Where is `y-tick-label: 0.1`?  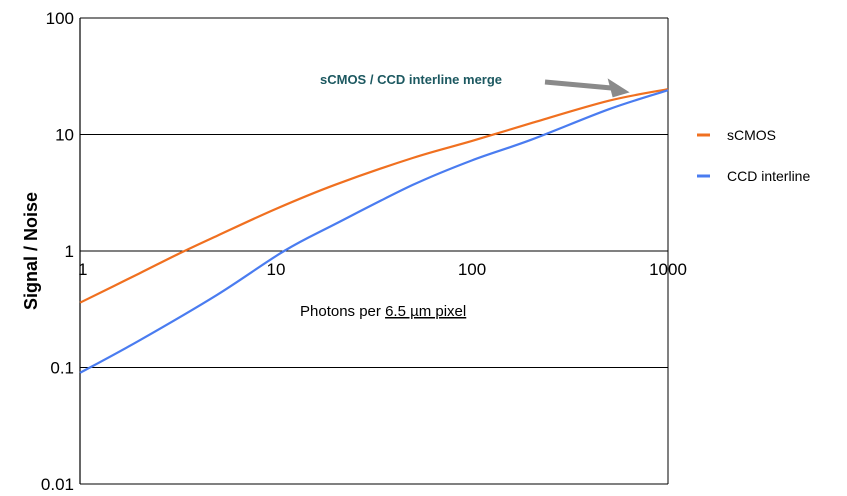
y-tick-label: 0.1 is located at coordinates (62, 368).